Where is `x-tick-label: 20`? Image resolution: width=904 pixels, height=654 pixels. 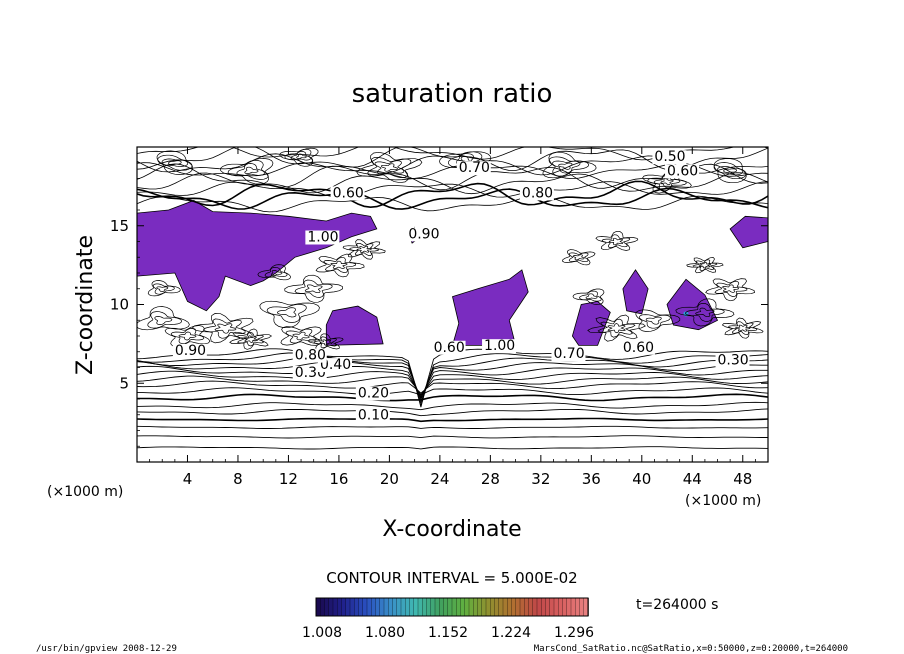 x-tick-label: 20 is located at coordinates (389, 479).